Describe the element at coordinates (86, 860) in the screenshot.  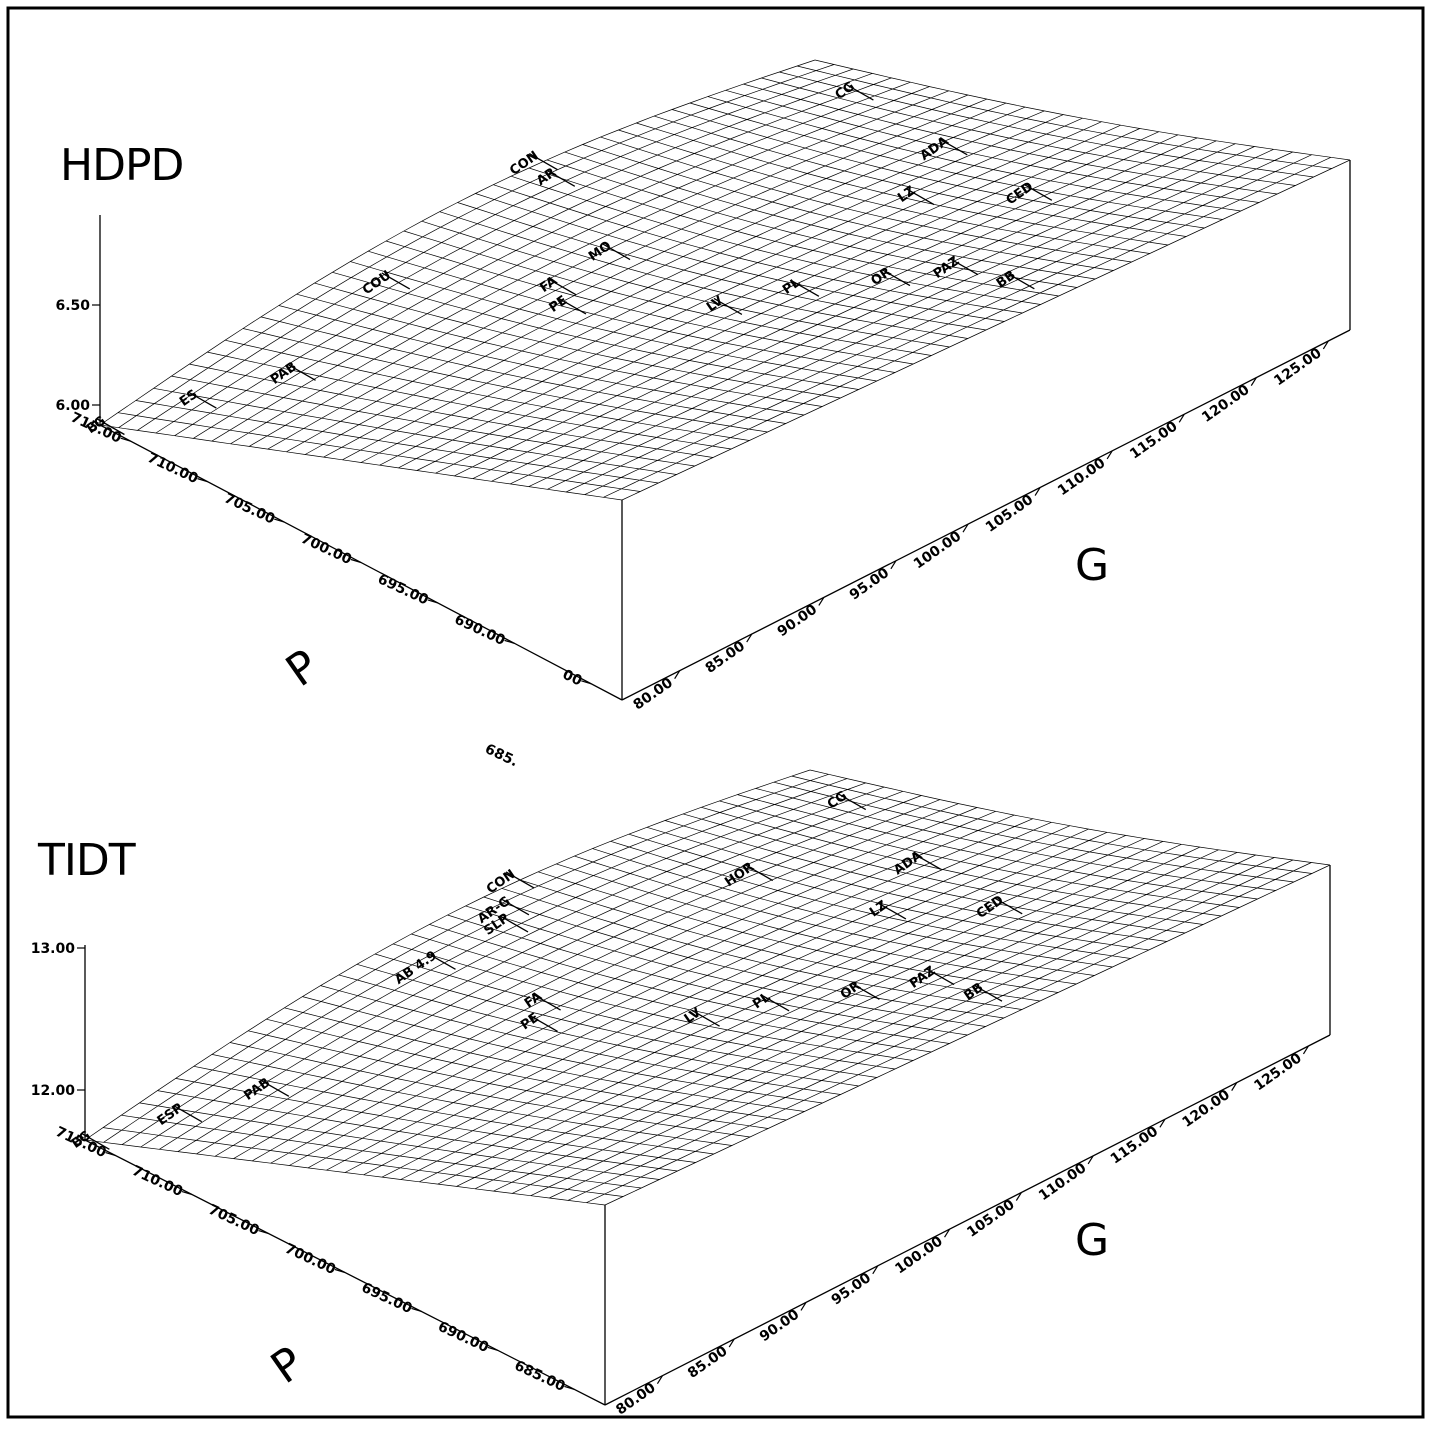
I see `panel-title: TIDT` at that location.